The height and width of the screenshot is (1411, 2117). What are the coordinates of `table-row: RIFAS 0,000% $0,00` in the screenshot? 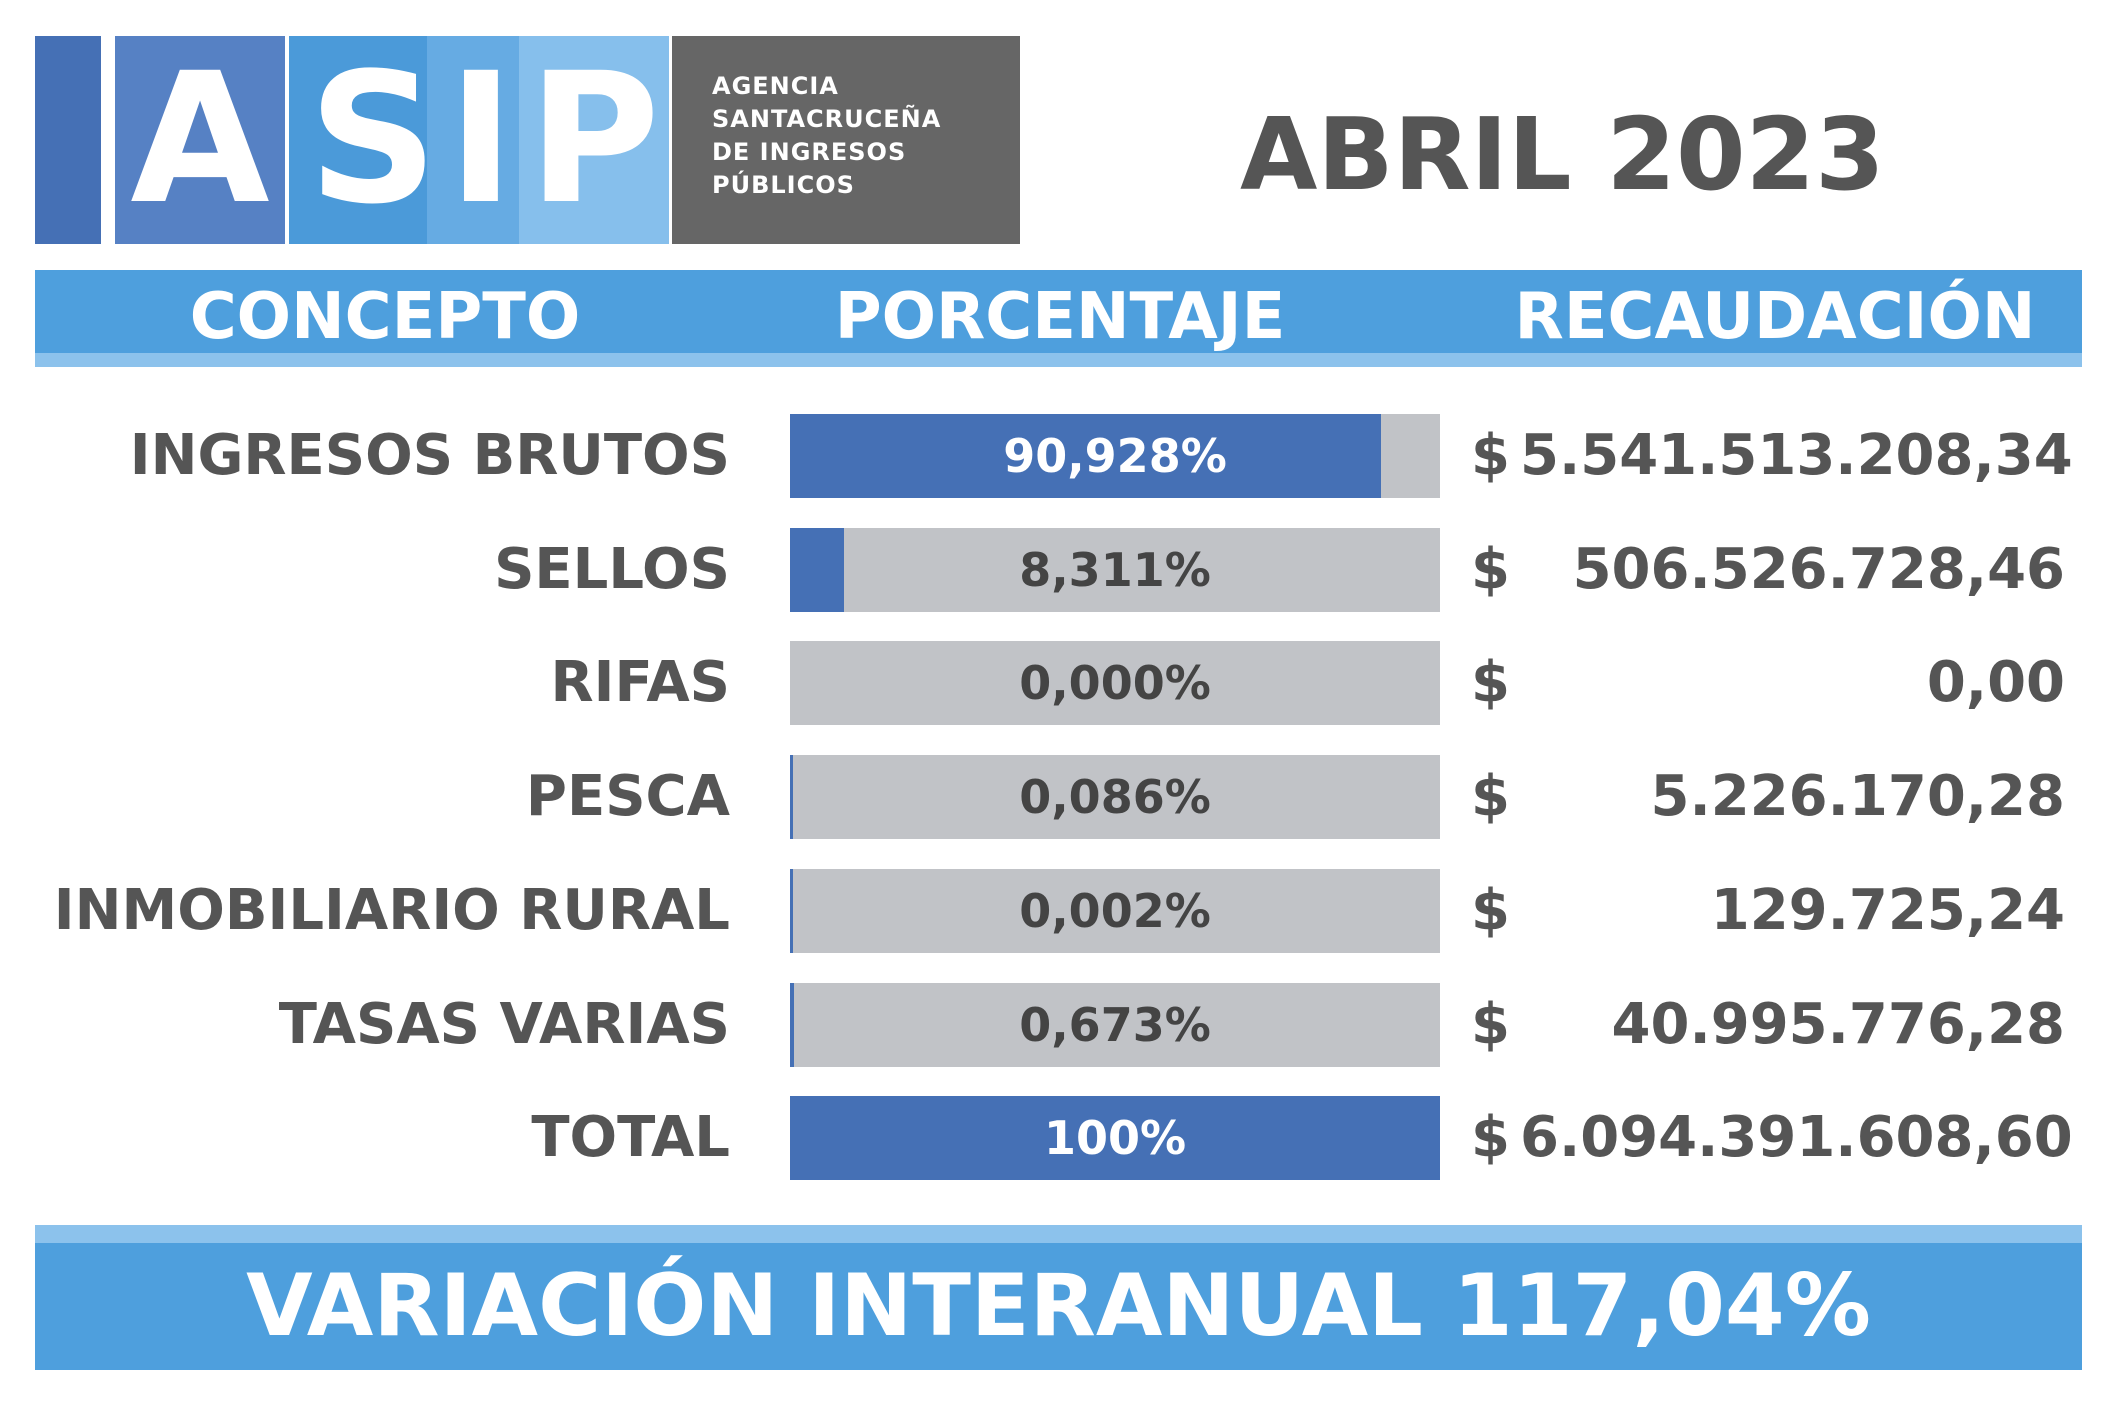 It's located at (1058, 683).